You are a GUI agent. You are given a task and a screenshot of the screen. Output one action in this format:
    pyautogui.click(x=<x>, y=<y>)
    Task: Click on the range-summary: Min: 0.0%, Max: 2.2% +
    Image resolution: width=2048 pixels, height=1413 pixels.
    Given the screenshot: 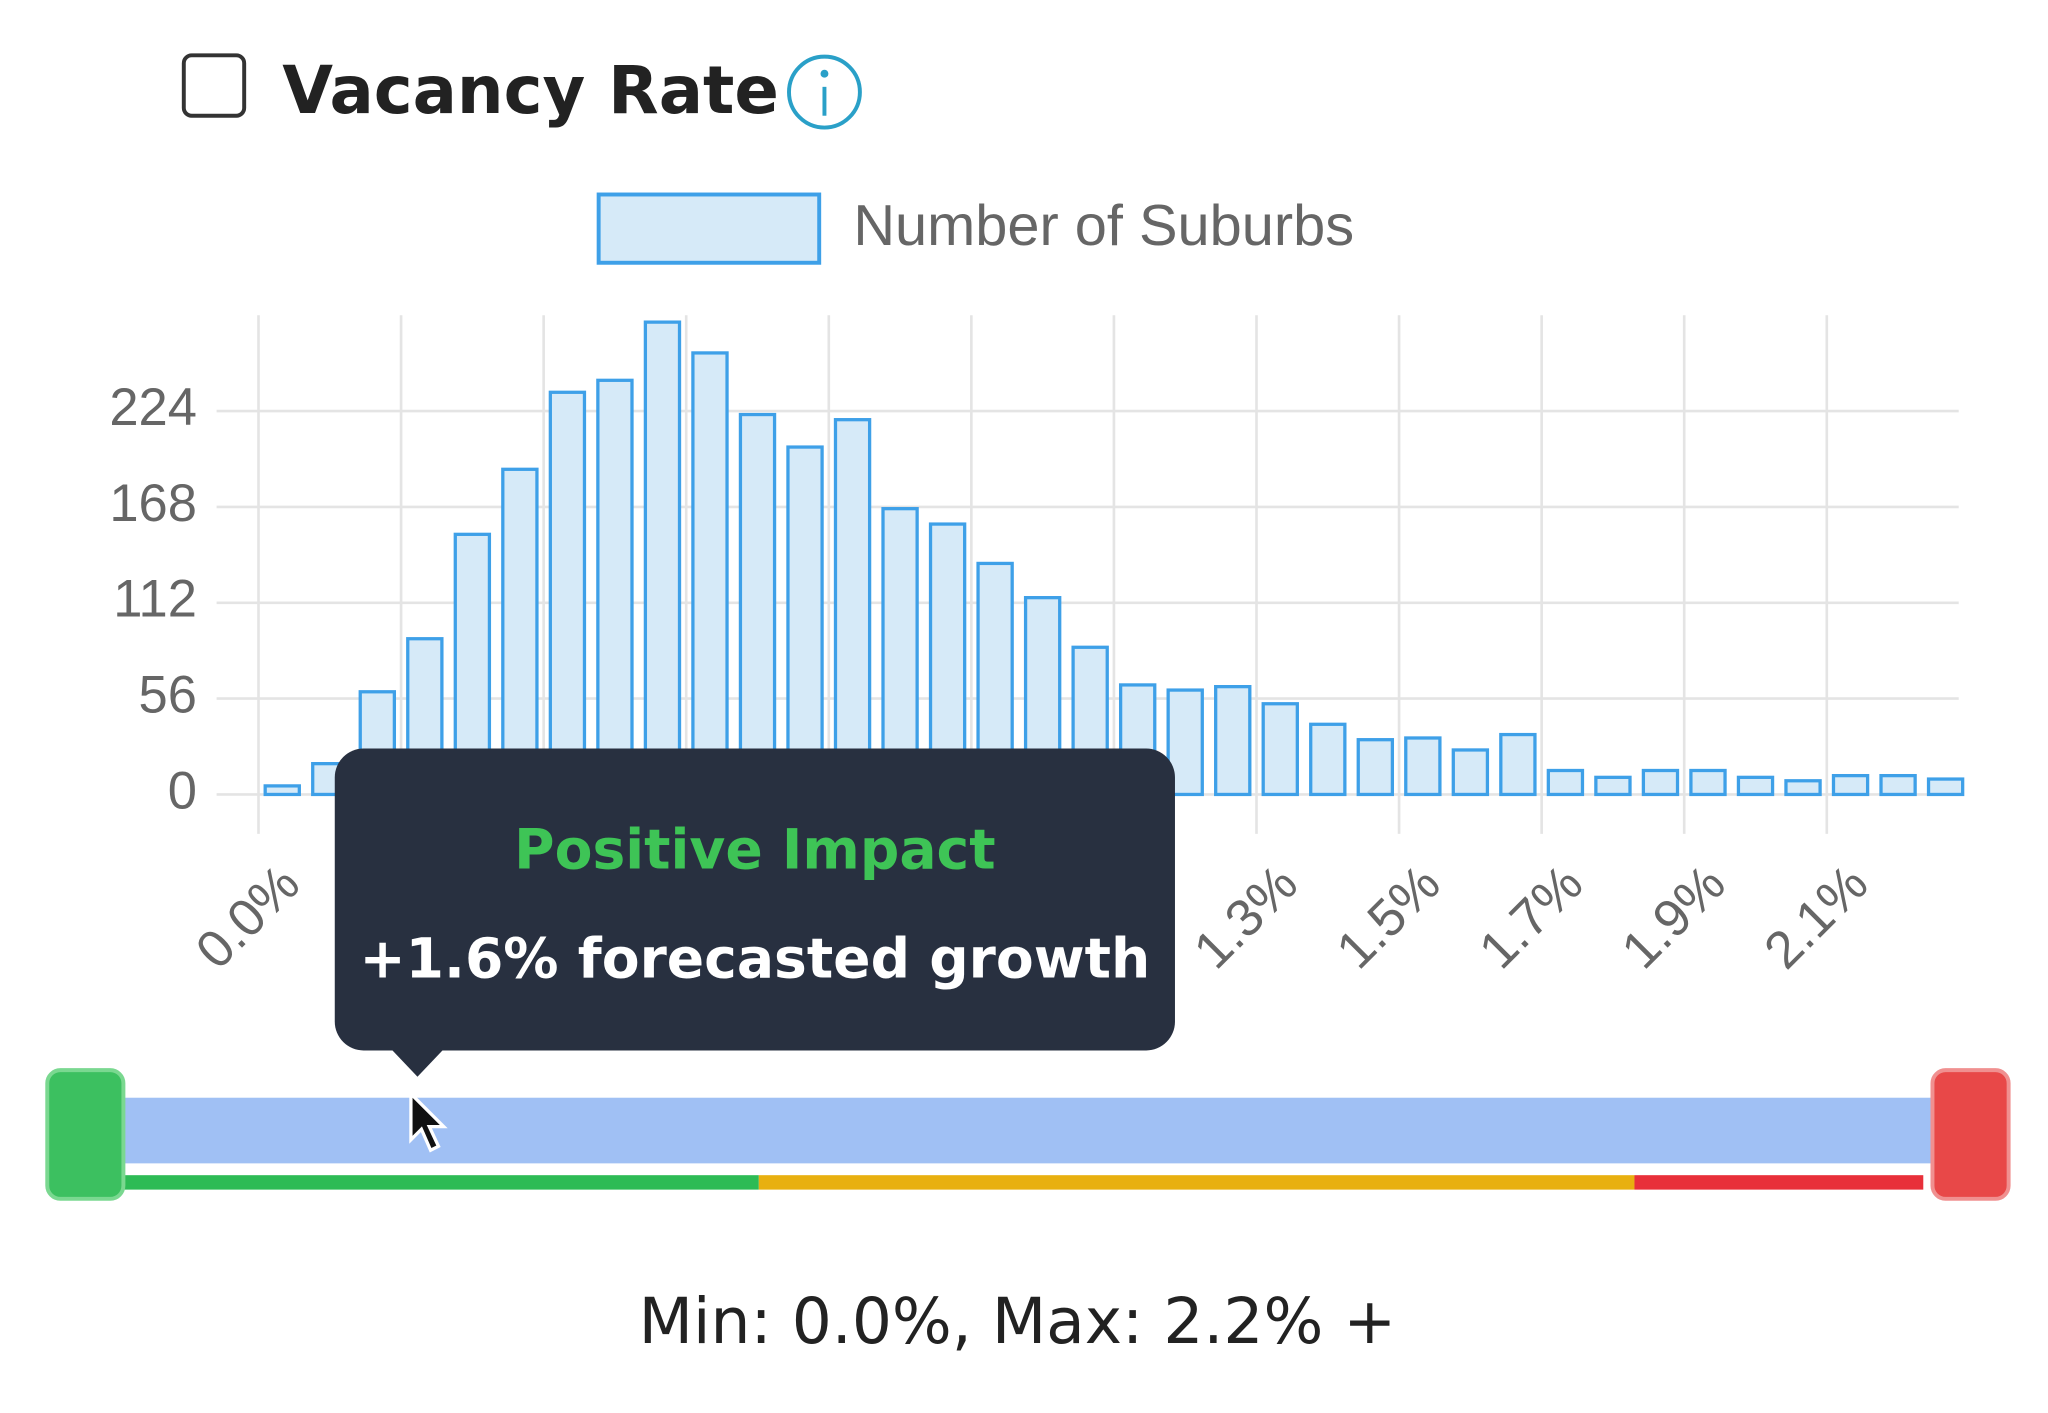 What is the action you would take?
    pyautogui.click(x=1018, y=1321)
    